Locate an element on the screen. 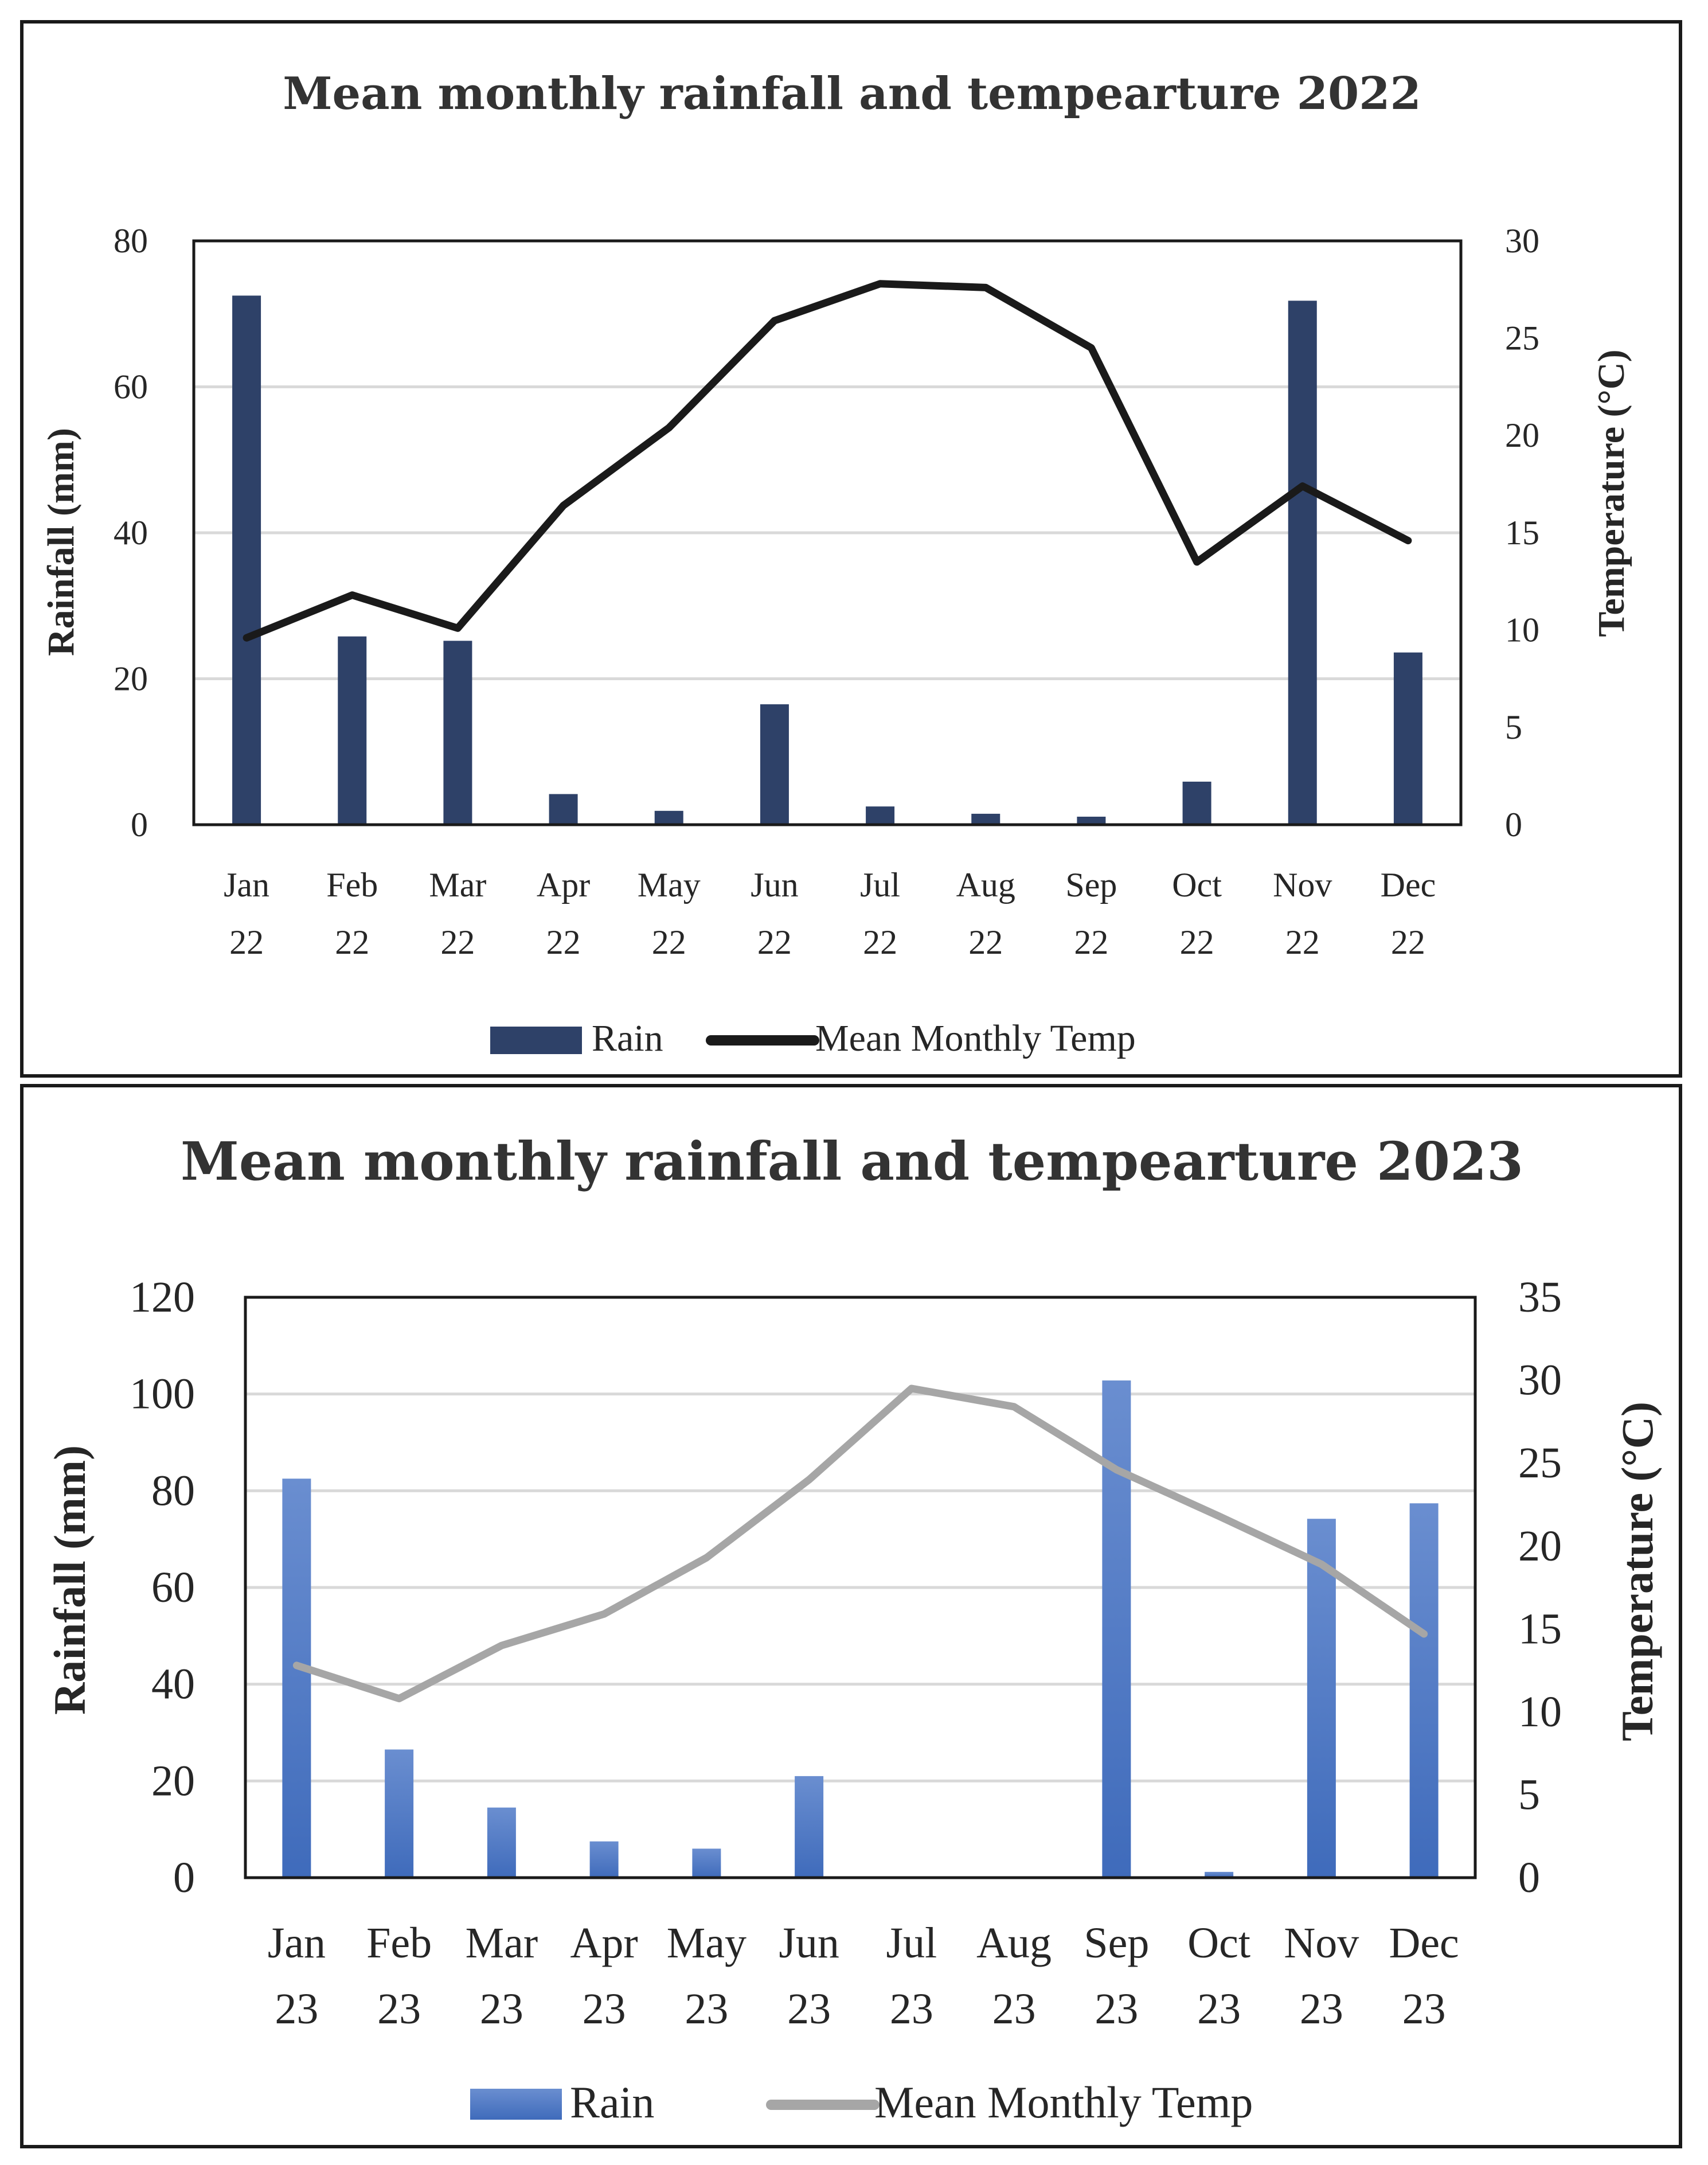  y-tick-label: 80 is located at coordinates (173, 1490).